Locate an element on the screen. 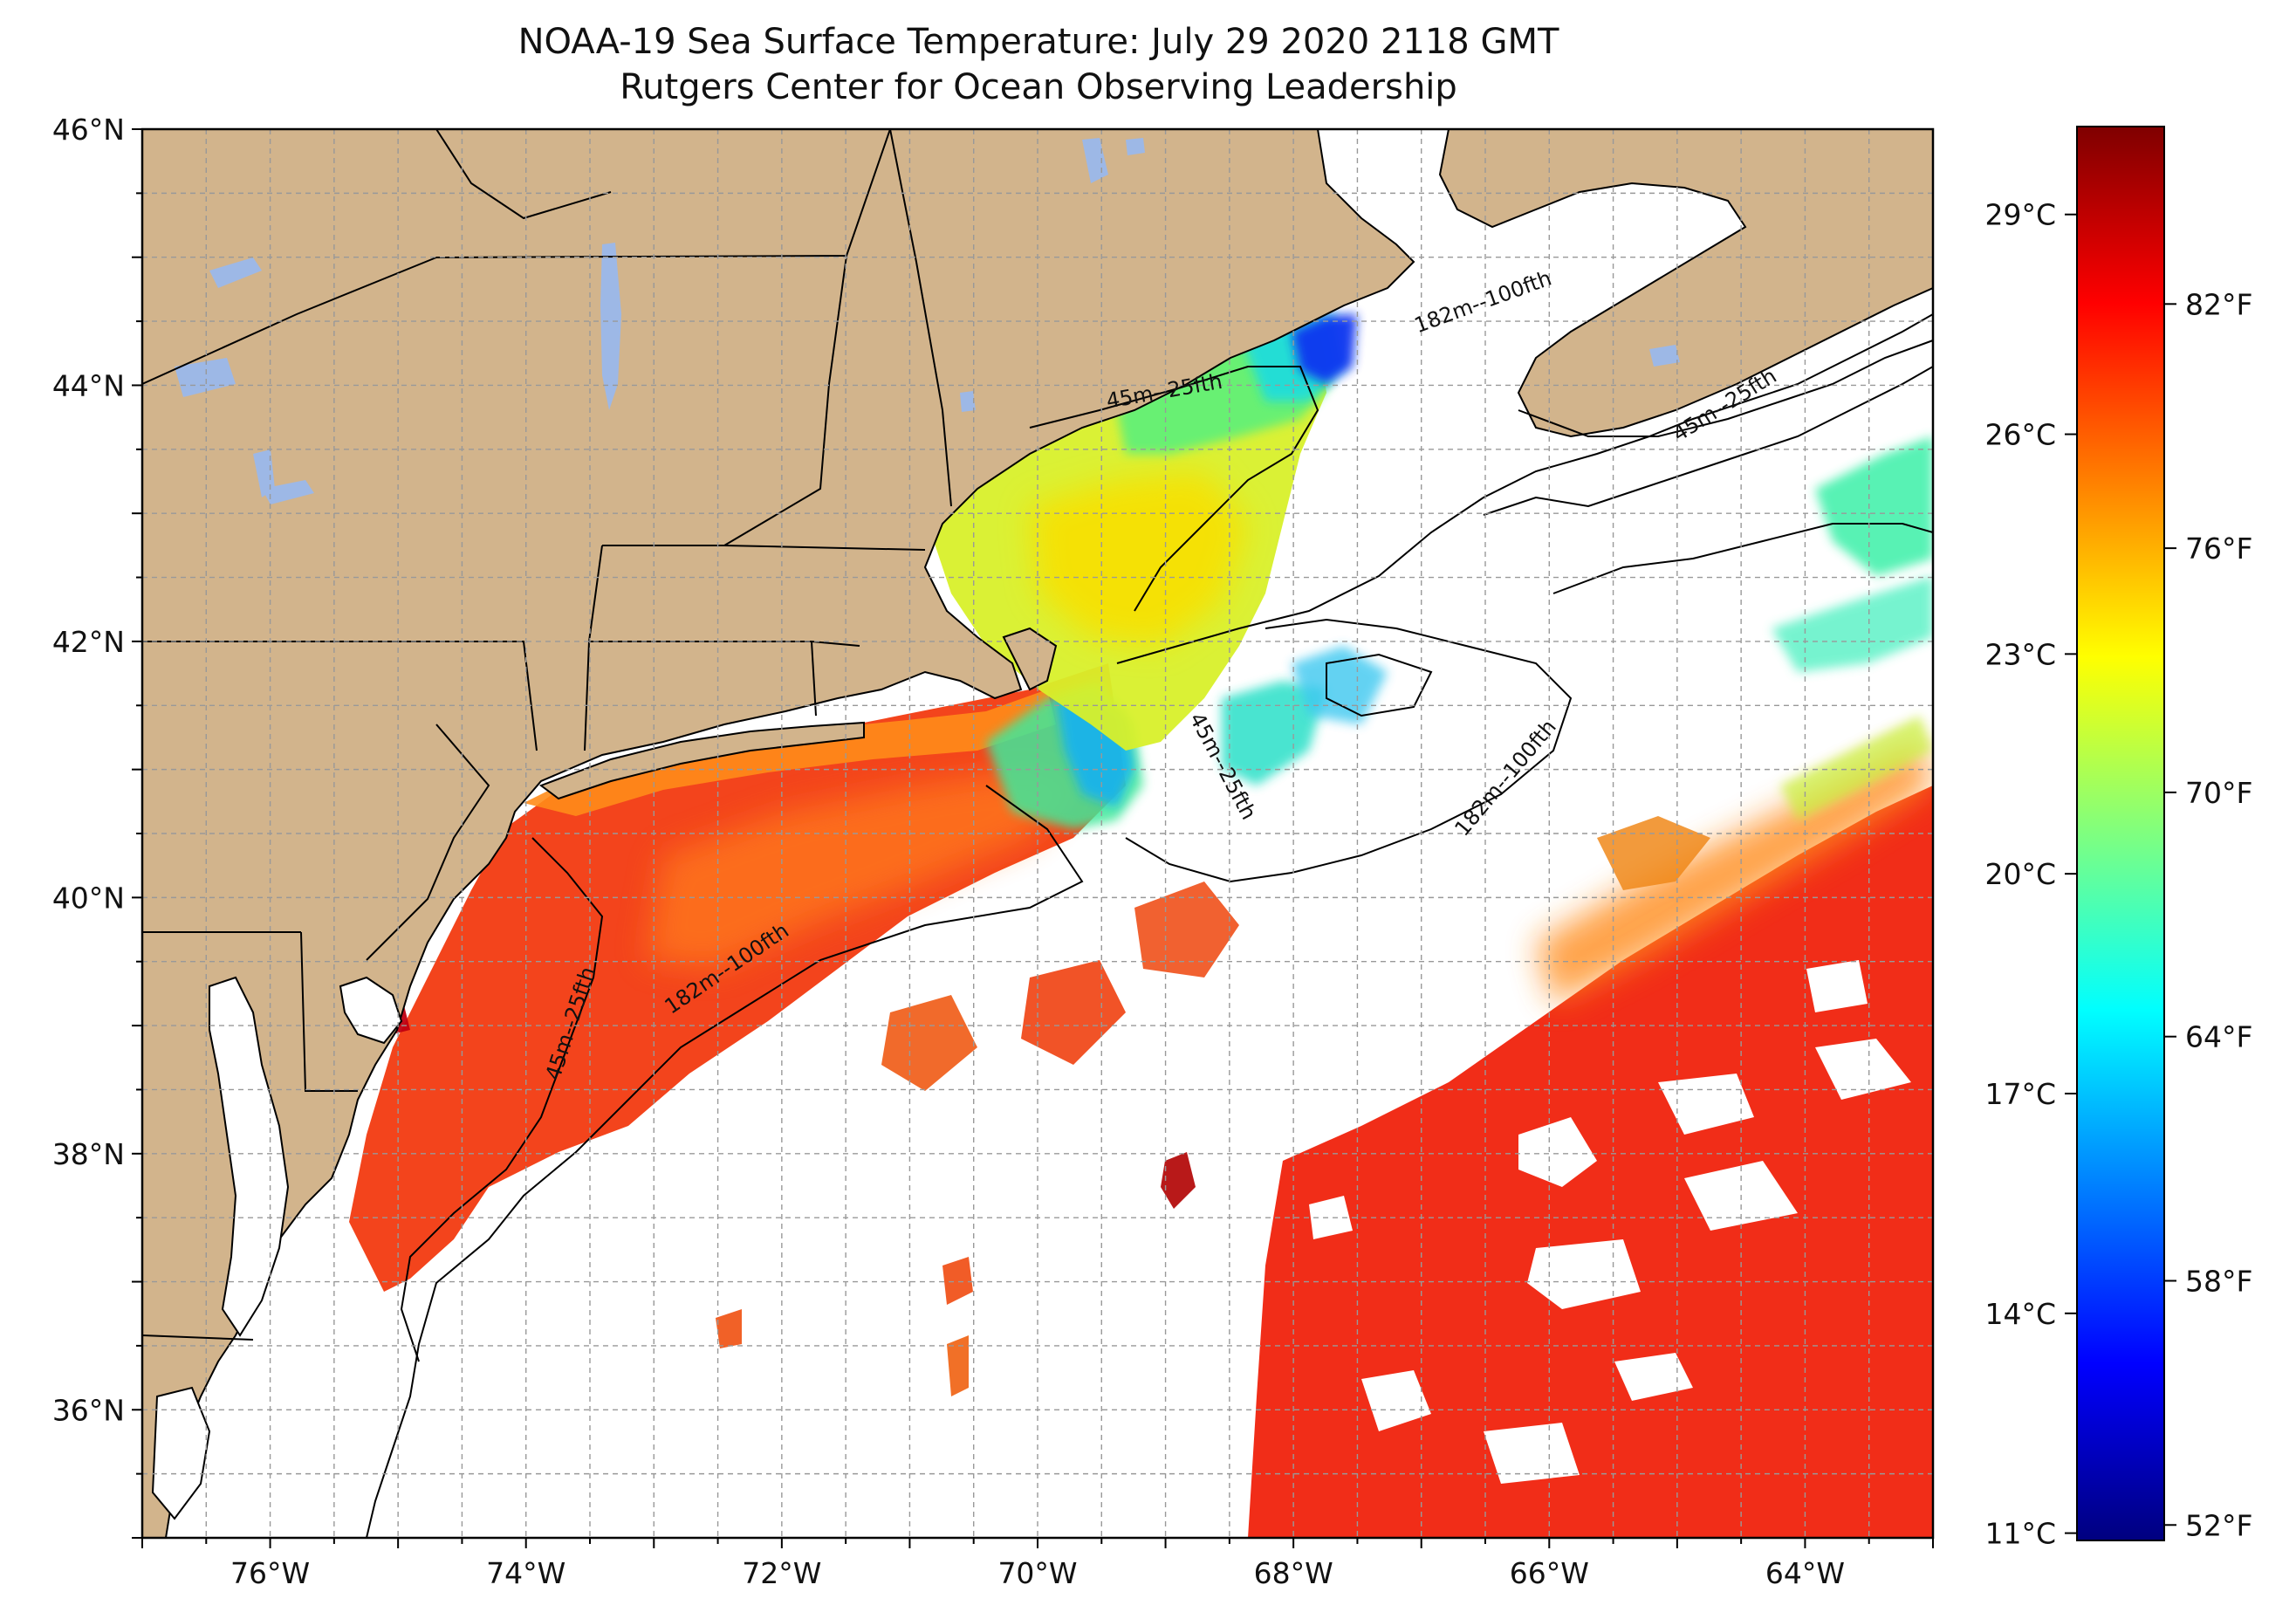 The image size is (2296, 1619). fahrenheit-tick-label: 58°F is located at coordinates (2219, 1281).